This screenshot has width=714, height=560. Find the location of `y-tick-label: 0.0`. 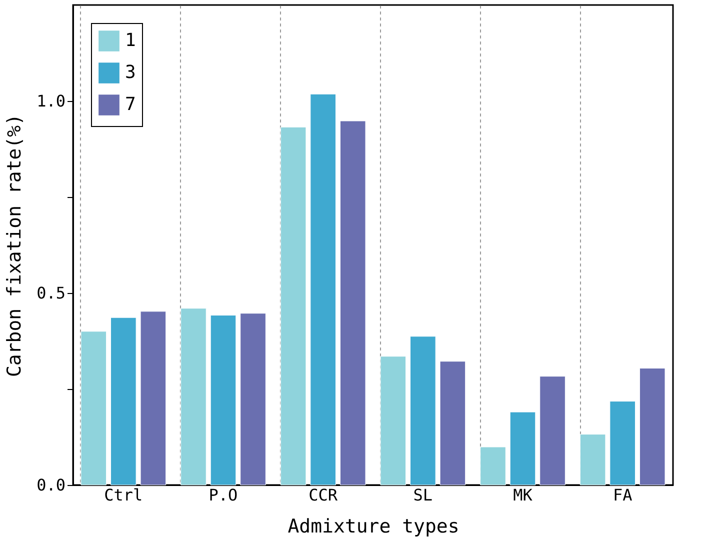

y-tick-label: 0.0 is located at coordinates (51, 485).